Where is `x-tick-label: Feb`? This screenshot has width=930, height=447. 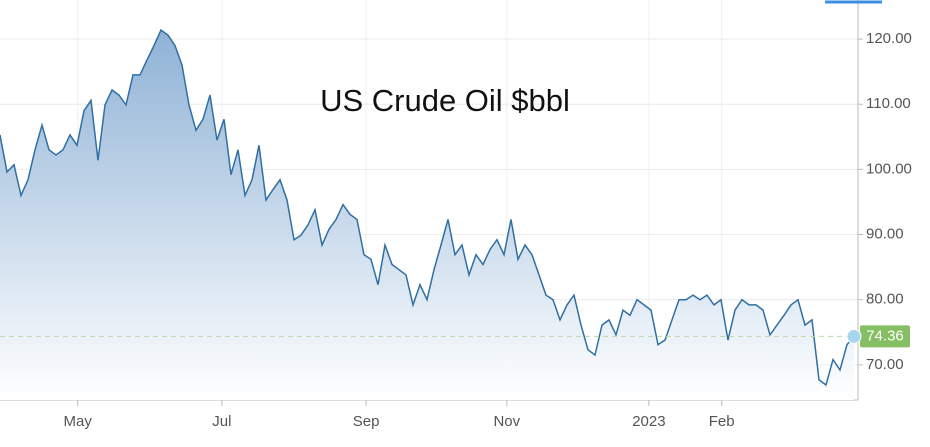
x-tick-label: Feb is located at coordinates (722, 421).